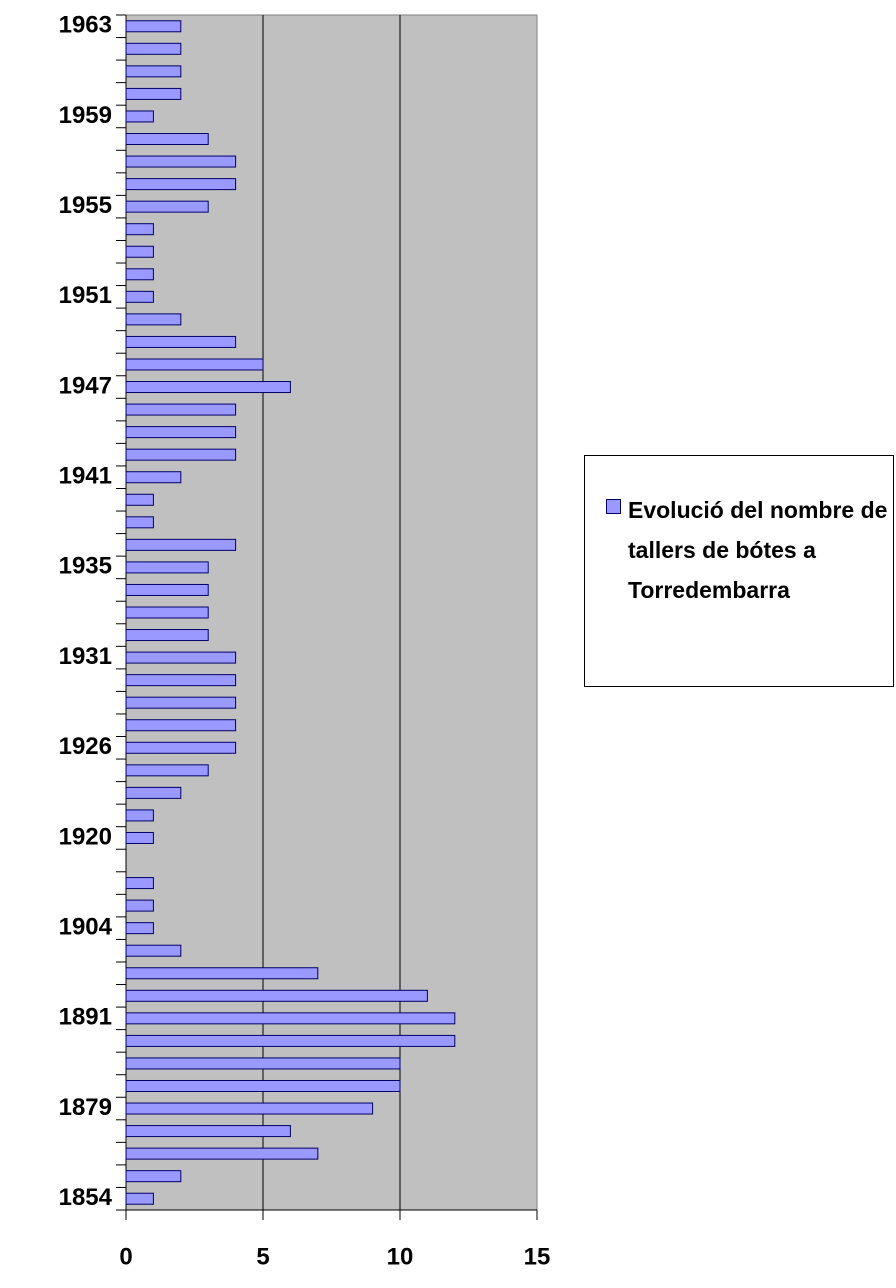  I want to click on x-tick-label: 15, so click(537, 1256).